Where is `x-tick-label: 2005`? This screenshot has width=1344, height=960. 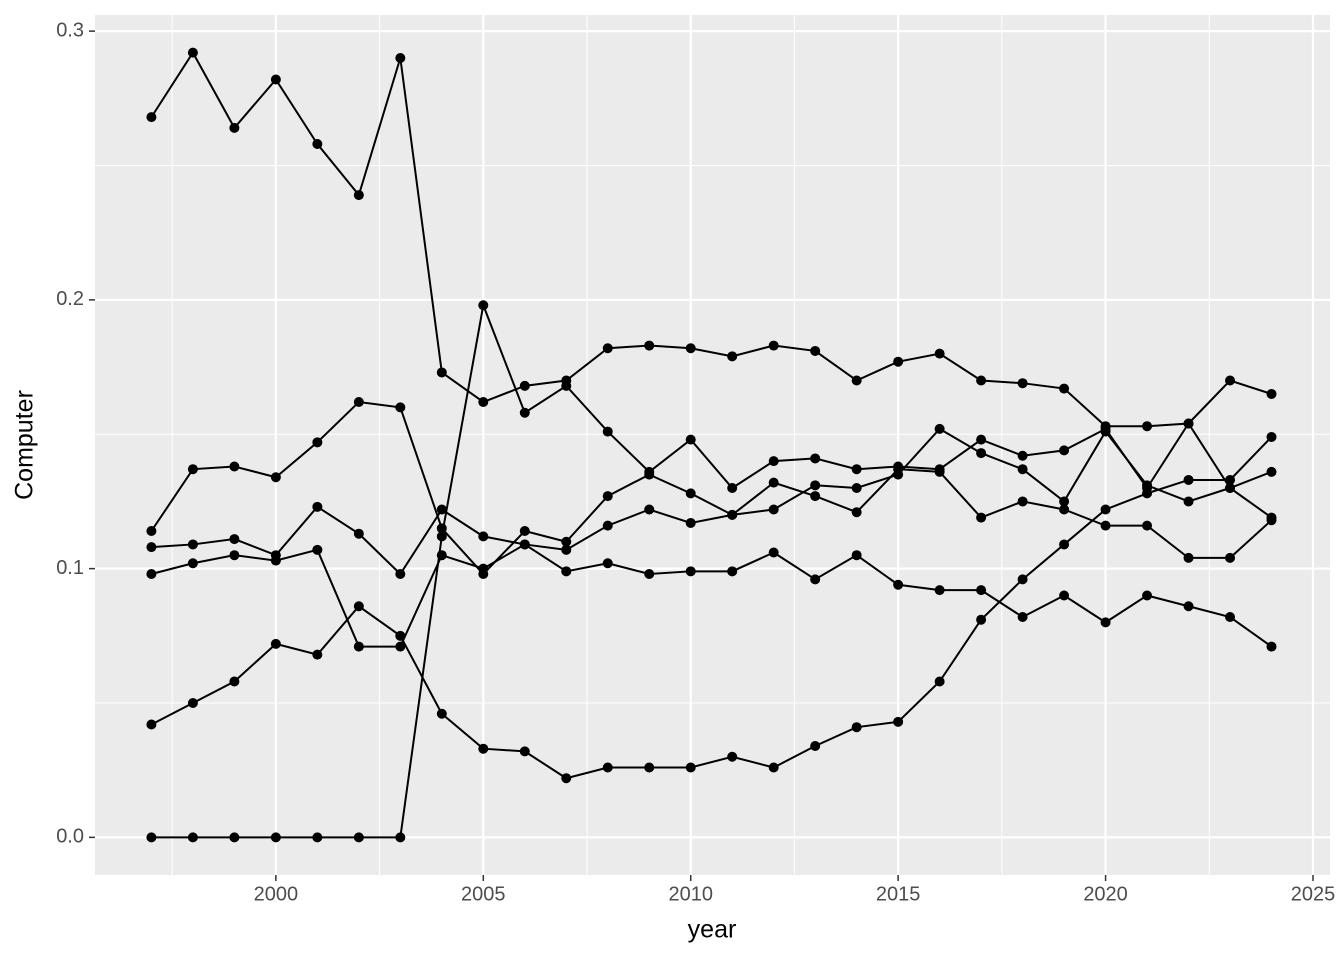 x-tick-label: 2005 is located at coordinates (483, 894).